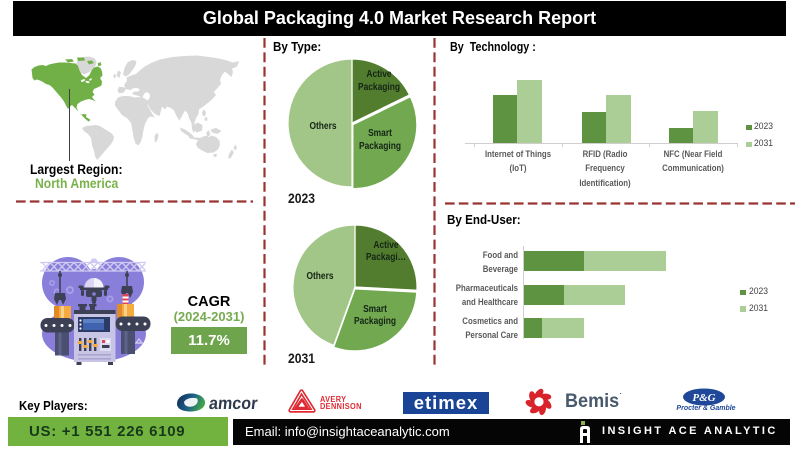 This screenshot has width=800, height=450. What do you see at coordinates (703, 398) in the screenshot?
I see `svg-text: P&G` at bounding box center [703, 398].